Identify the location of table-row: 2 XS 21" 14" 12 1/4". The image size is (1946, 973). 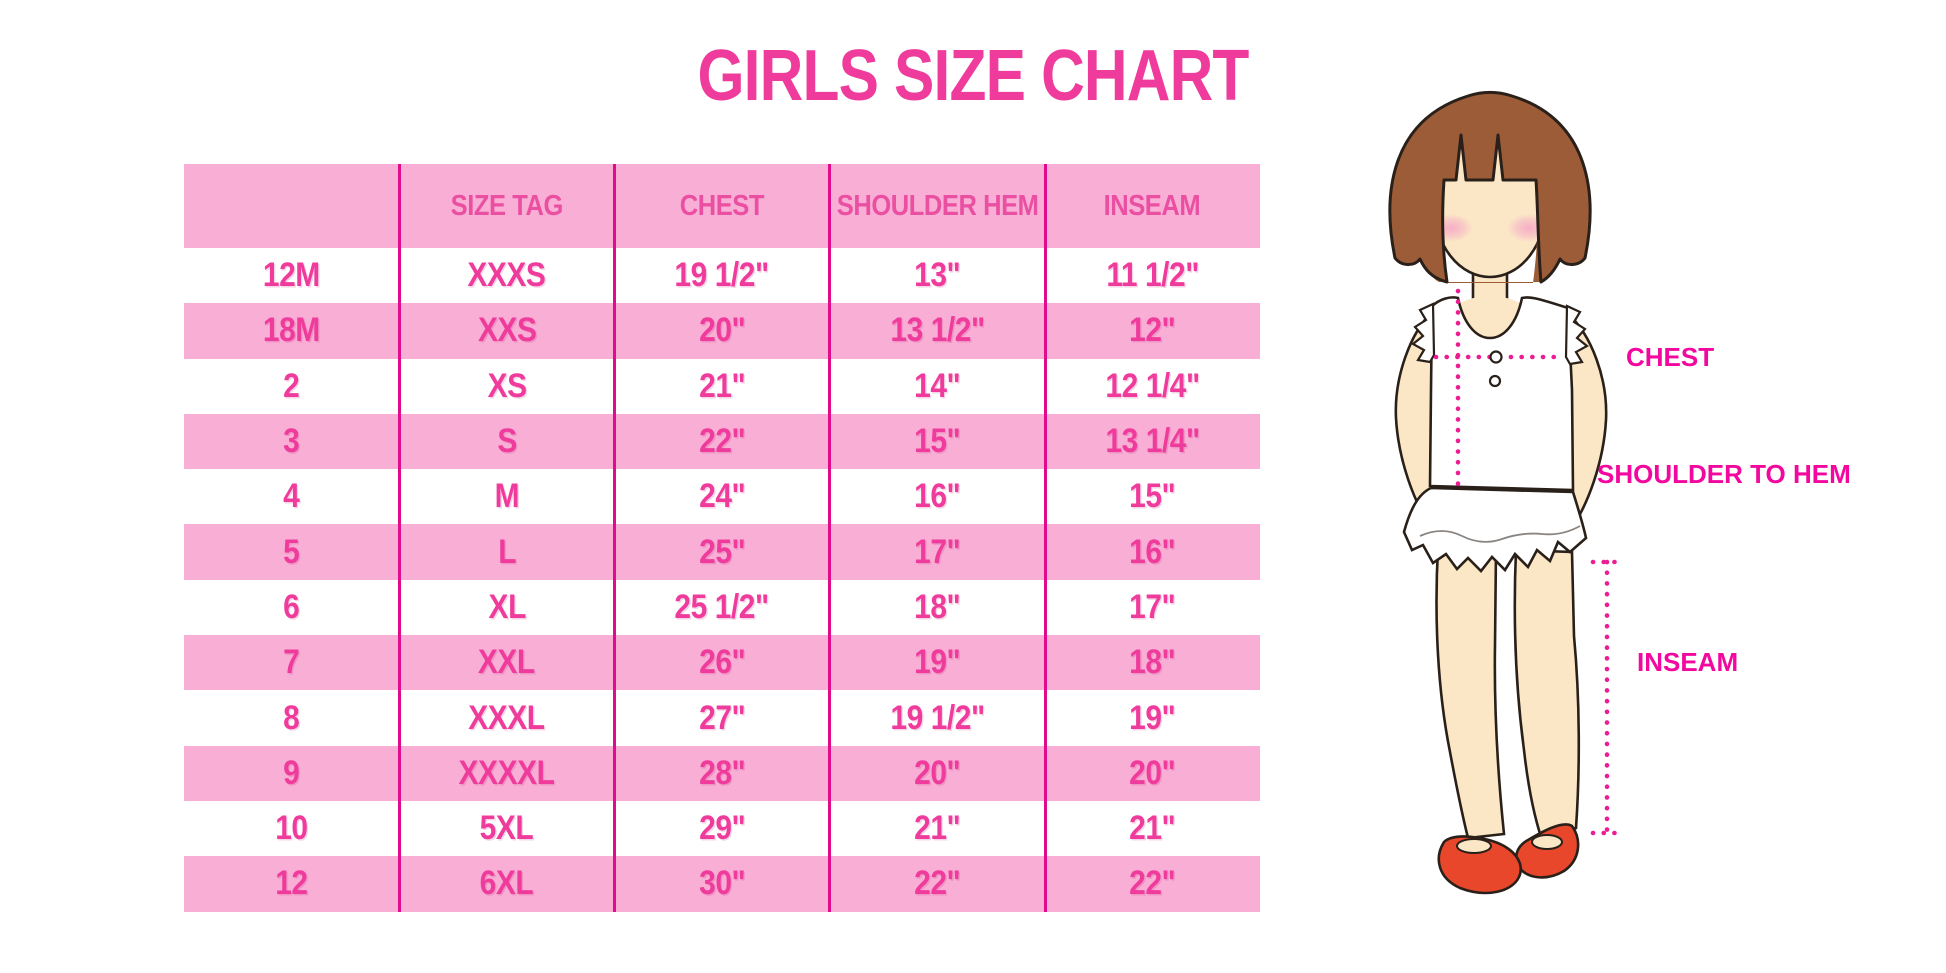
(722, 386).